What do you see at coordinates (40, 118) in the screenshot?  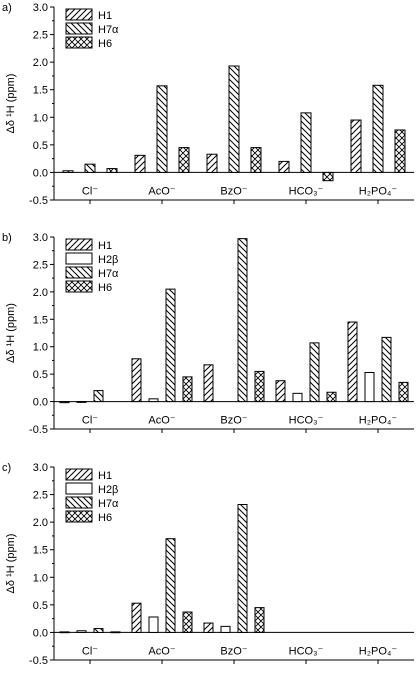 I see `y-tick-label: 1.0` at bounding box center [40, 118].